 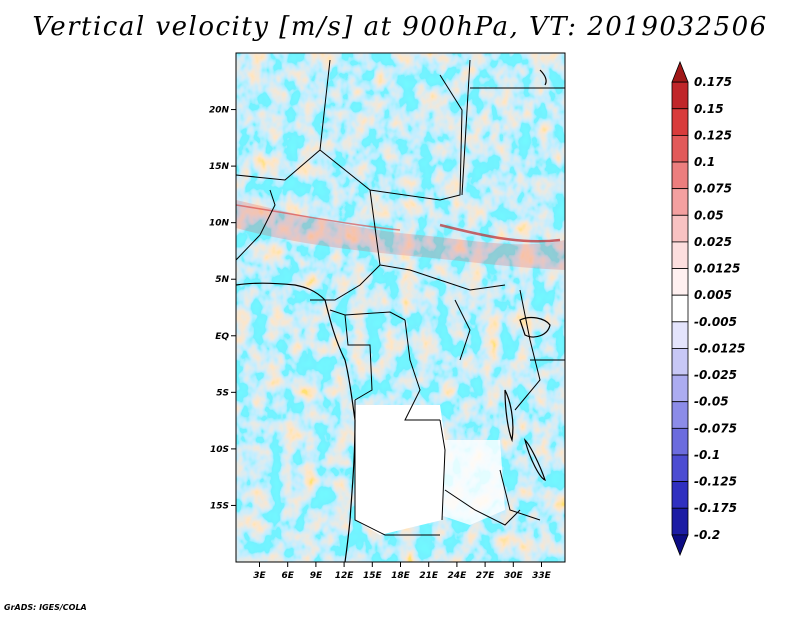 I want to click on y-tick-label: 5S, so click(x=222, y=393).